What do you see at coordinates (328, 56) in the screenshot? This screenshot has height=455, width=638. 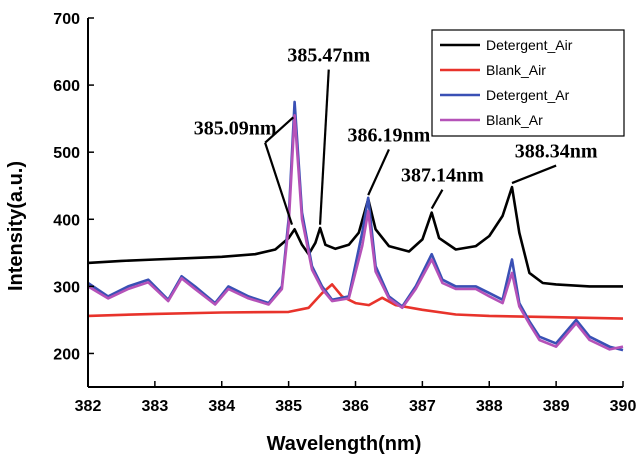 I see `peak-label: 385.47nm` at bounding box center [328, 56].